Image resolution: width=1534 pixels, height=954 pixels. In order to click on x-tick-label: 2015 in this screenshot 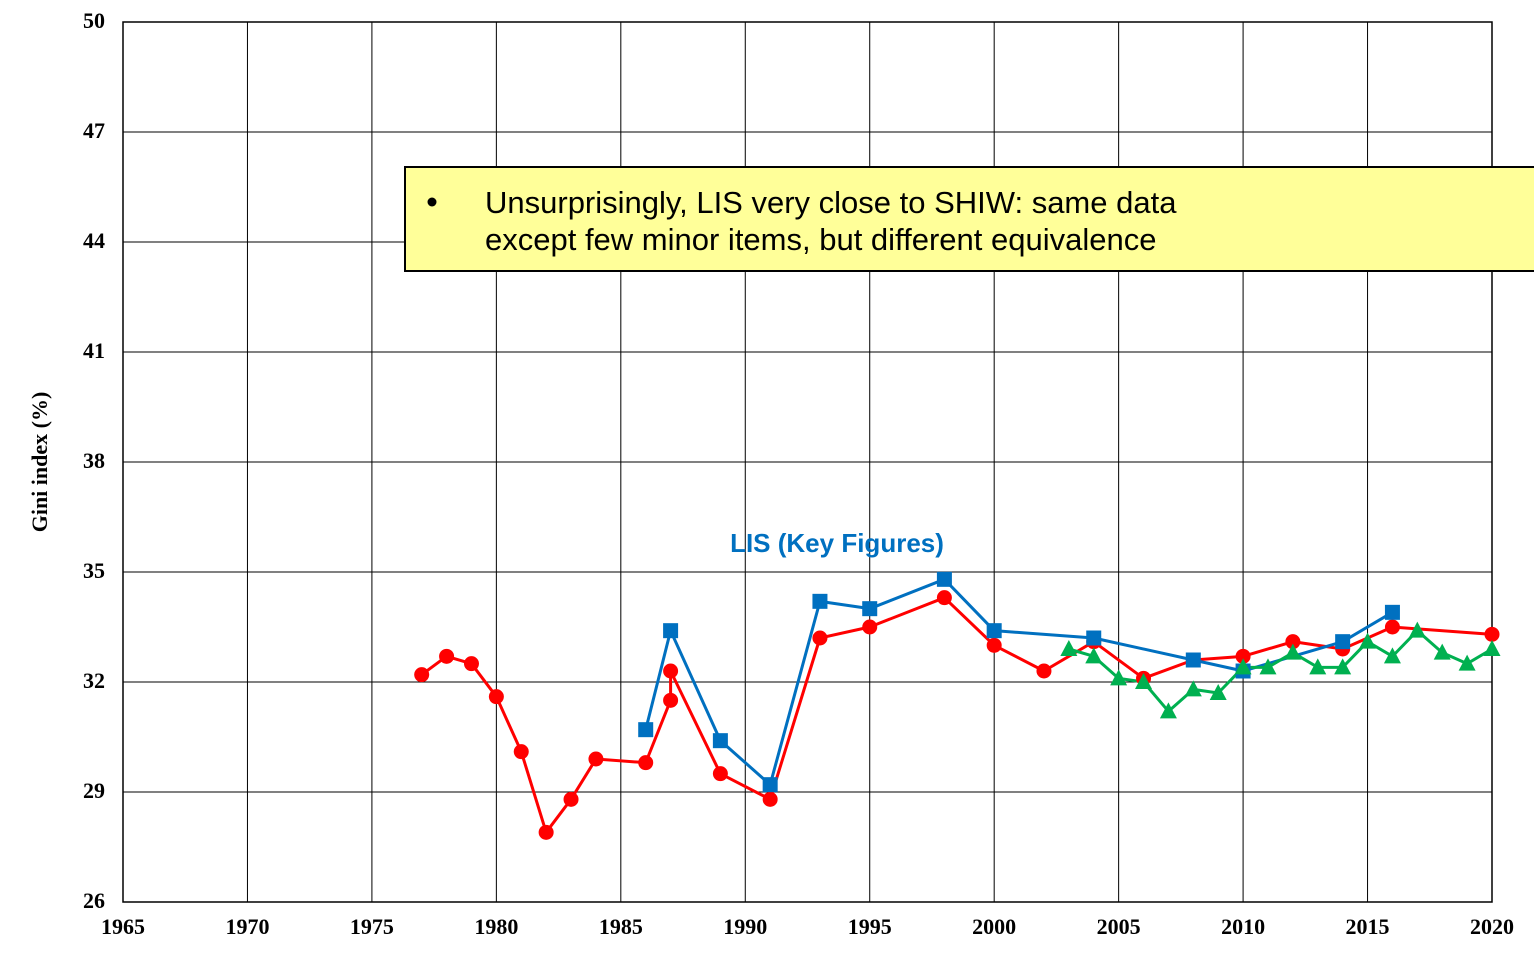, I will do `click(1368, 926)`.